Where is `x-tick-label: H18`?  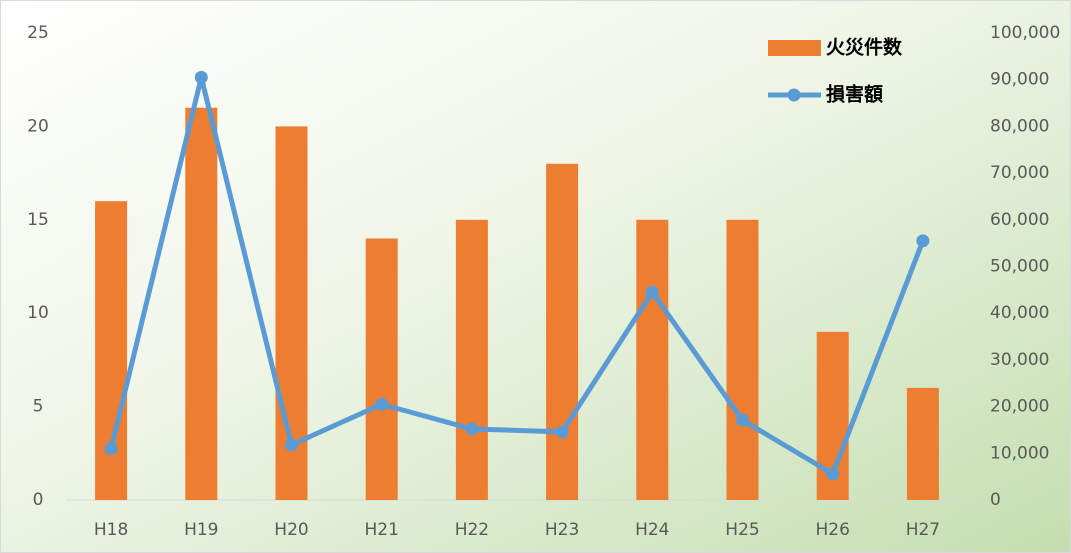
x-tick-label: H18 is located at coordinates (111, 530).